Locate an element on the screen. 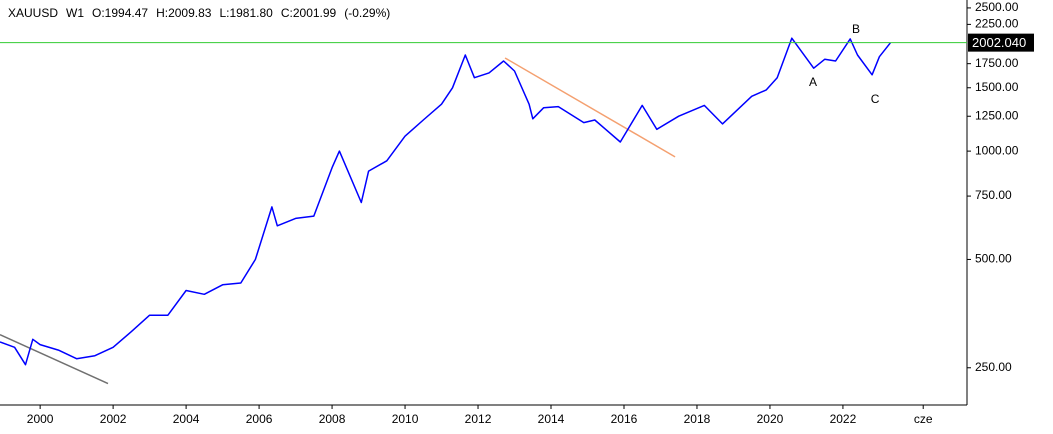 The height and width of the screenshot is (434, 1053). x-tick-label: 2014 is located at coordinates (551, 419).